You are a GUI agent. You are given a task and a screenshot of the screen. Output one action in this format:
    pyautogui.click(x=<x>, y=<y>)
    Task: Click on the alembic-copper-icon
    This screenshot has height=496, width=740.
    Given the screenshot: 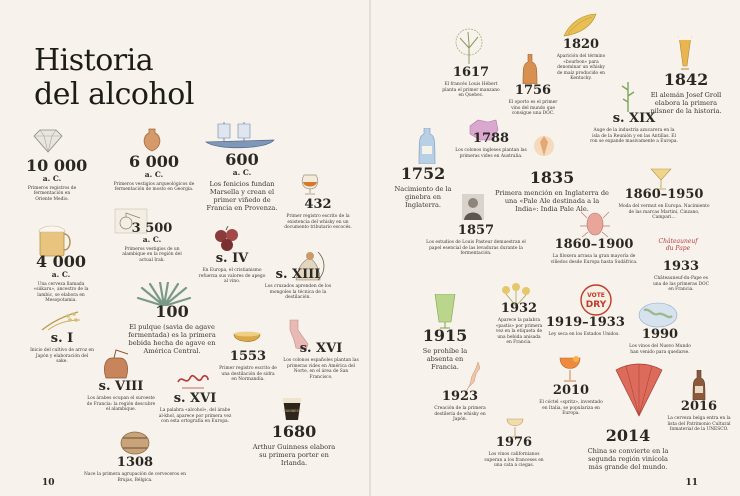 What is the action you would take?
    pyautogui.click(x=116, y=364)
    